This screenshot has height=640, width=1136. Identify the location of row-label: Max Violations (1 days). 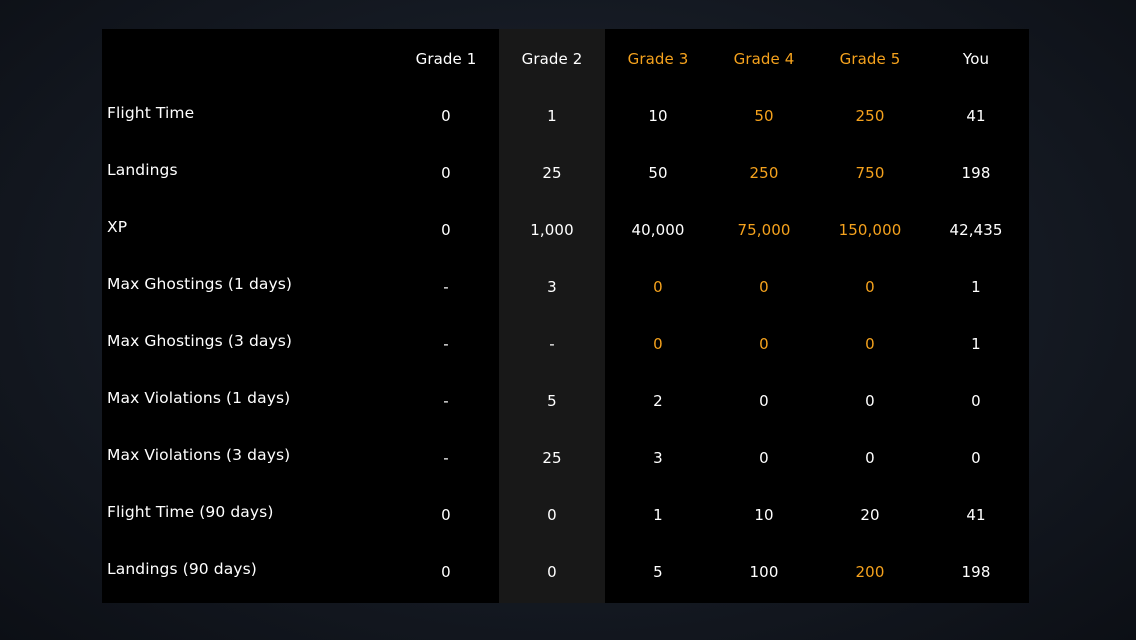
(199, 397).